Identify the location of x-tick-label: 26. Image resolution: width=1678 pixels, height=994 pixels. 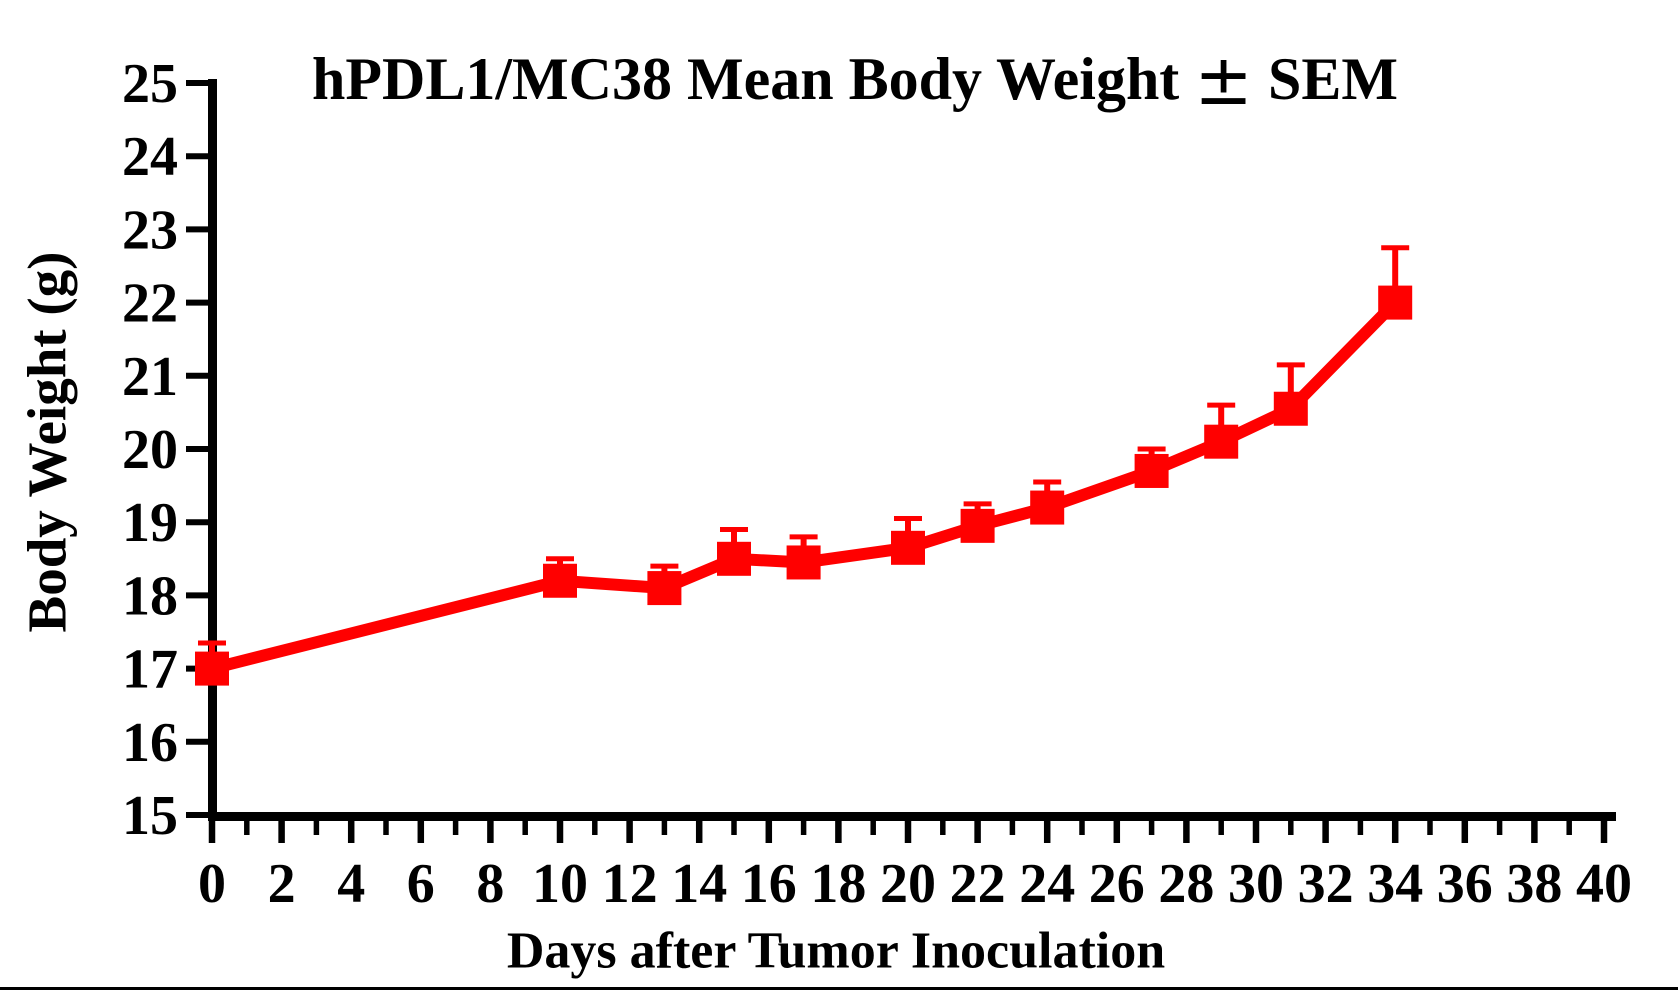
(1117, 884).